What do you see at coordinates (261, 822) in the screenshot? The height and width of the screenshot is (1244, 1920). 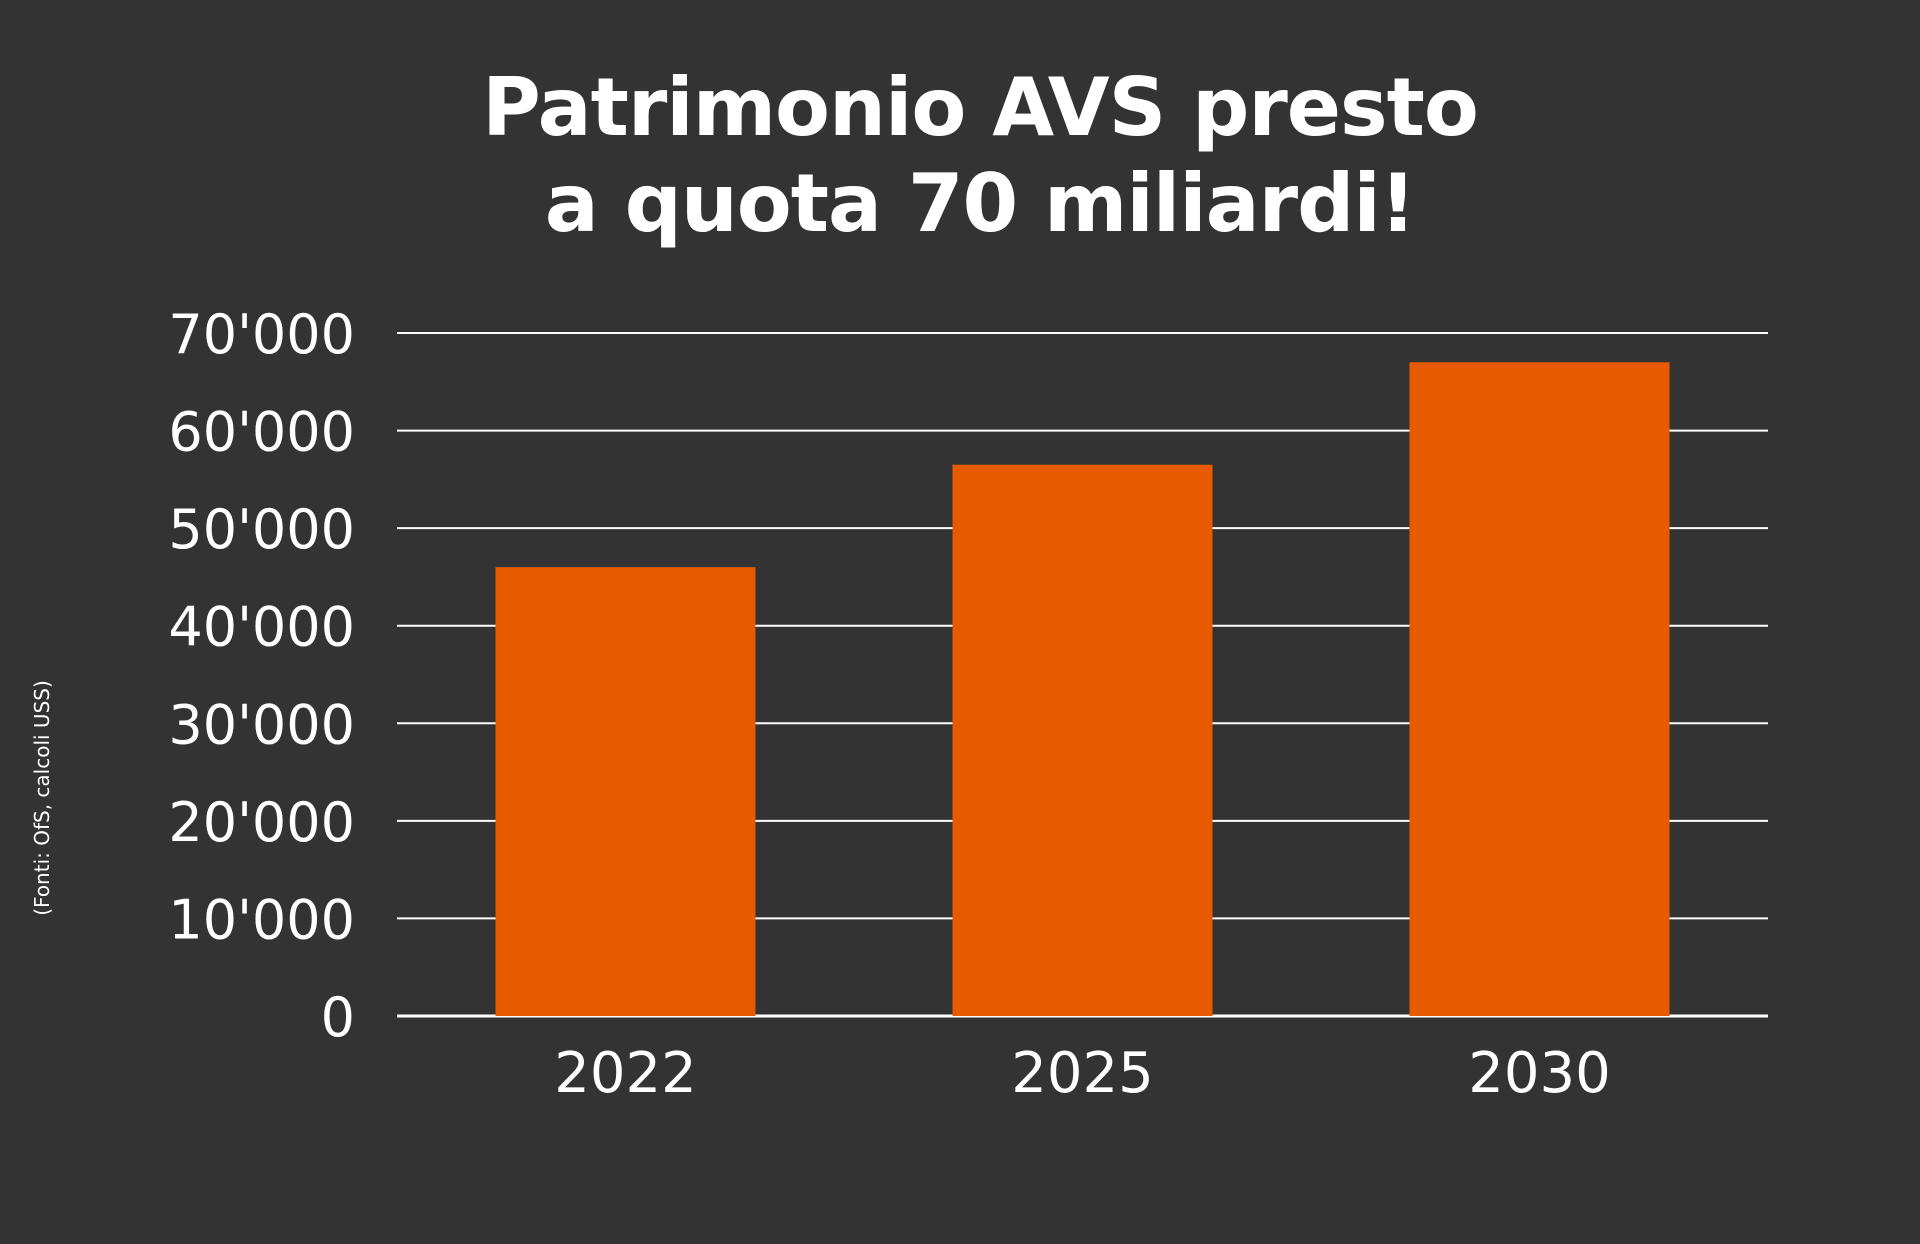 I see `y-tick-label: 20'000` at bounding box center [261, 822].